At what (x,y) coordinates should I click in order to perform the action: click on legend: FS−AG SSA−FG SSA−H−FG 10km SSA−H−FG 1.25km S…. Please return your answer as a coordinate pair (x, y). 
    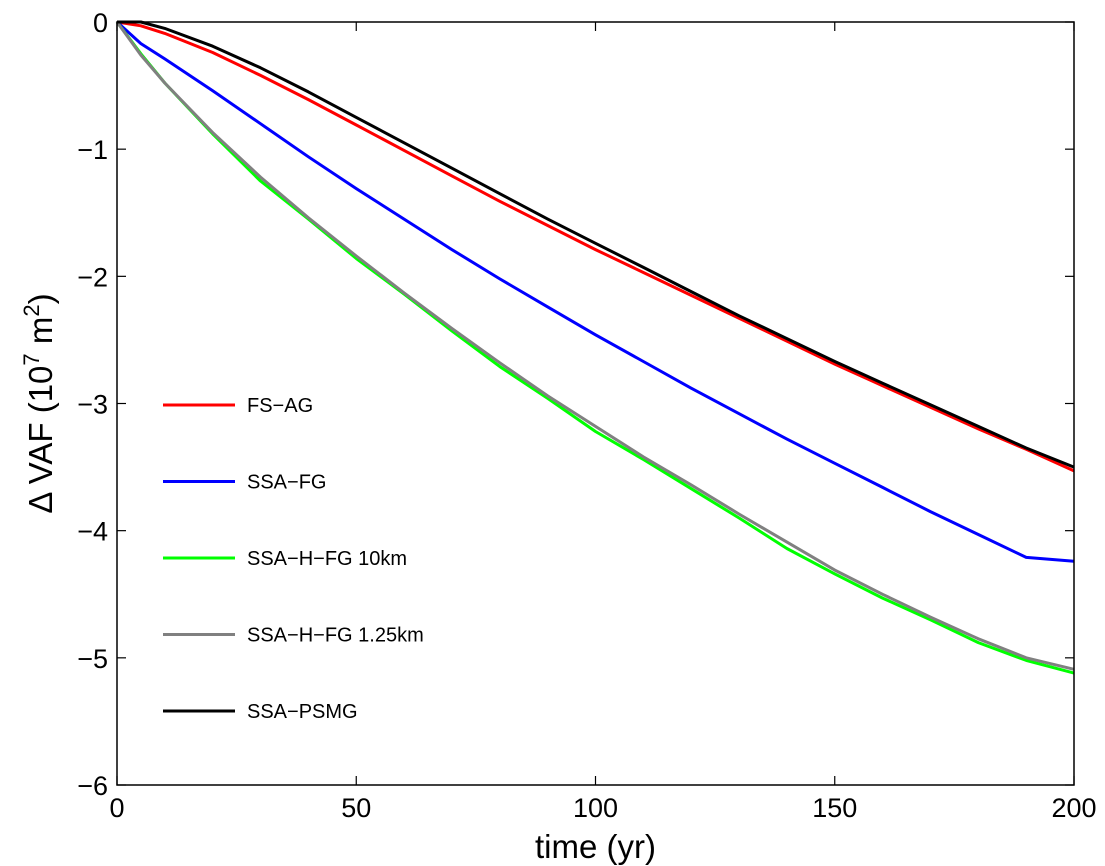
    Looking at the image, I should click on (293, 559).